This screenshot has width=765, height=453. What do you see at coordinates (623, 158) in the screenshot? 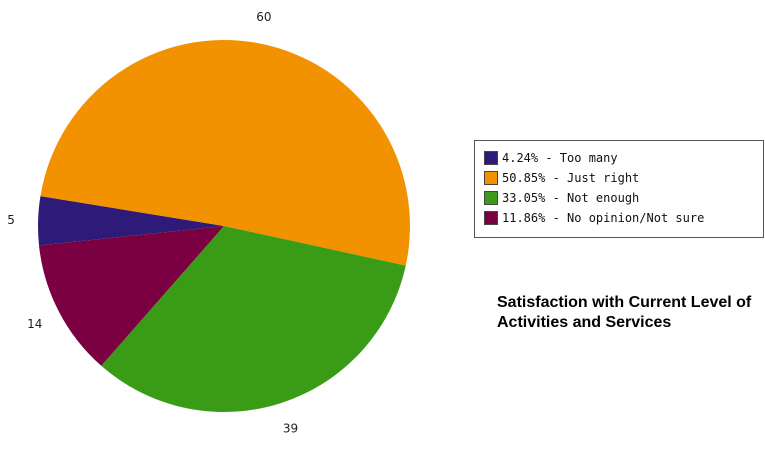
I see `legend-item-too-many: 4.24% - Too many` at bounding box center [623, 158].